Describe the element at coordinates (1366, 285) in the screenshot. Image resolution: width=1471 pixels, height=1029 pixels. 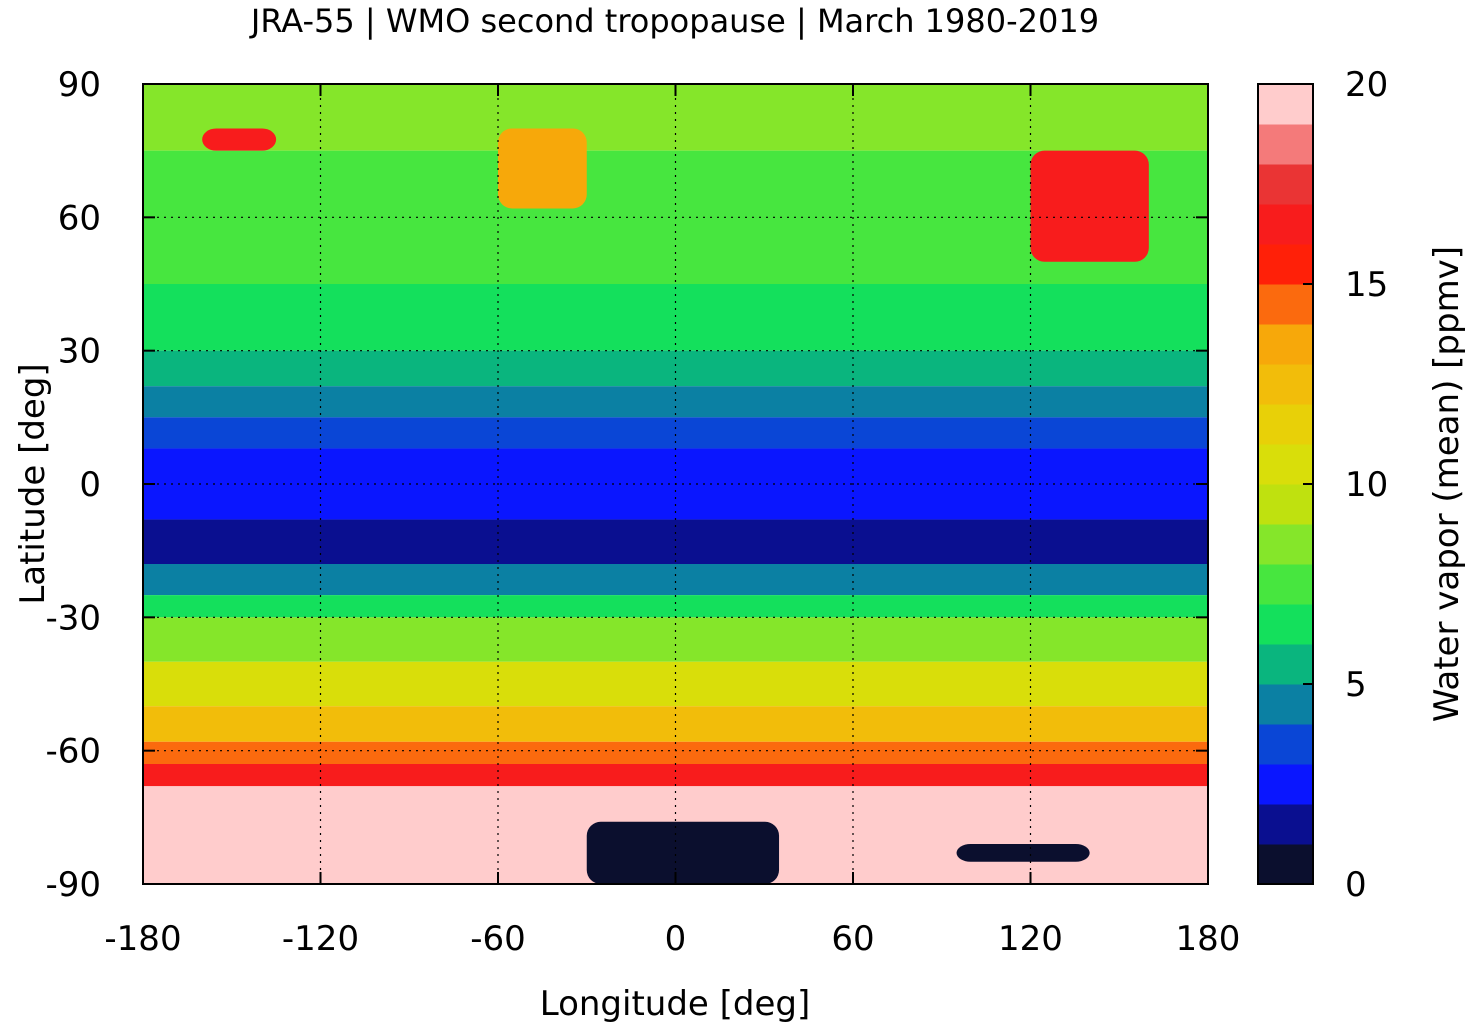
I see `colorbar-tick-label: 15` at that location.